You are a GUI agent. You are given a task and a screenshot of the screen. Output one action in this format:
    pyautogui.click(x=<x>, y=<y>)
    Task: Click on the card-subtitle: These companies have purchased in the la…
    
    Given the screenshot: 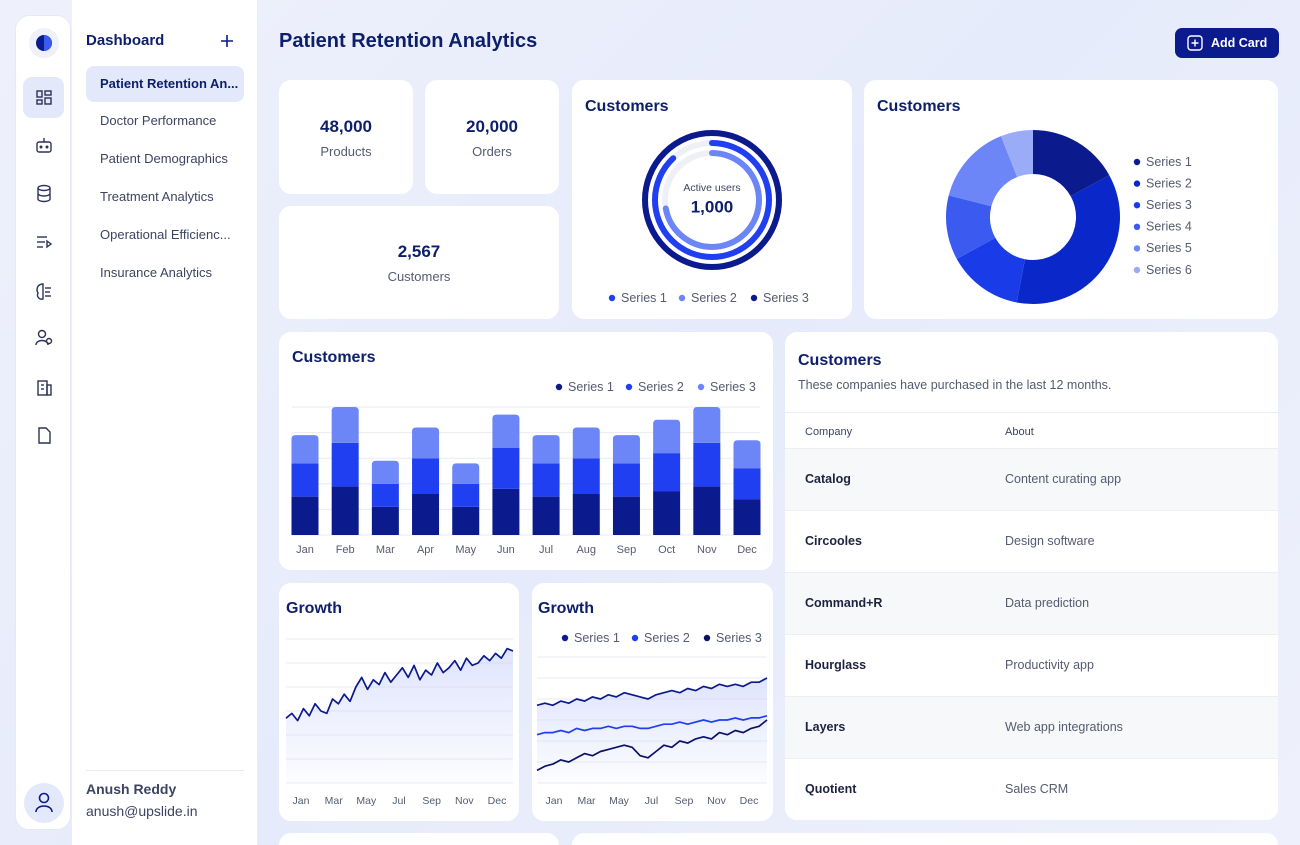 What is the action you would take?
    pyautogui.click(x=955, y=385)
    